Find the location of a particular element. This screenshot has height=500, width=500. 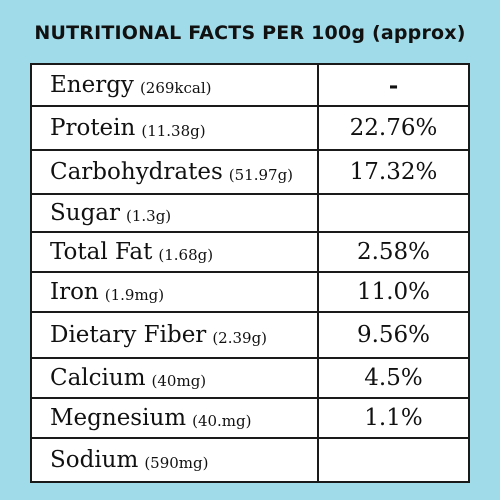

nutrient-value: 4.5% is located at coordinates (393, 378).